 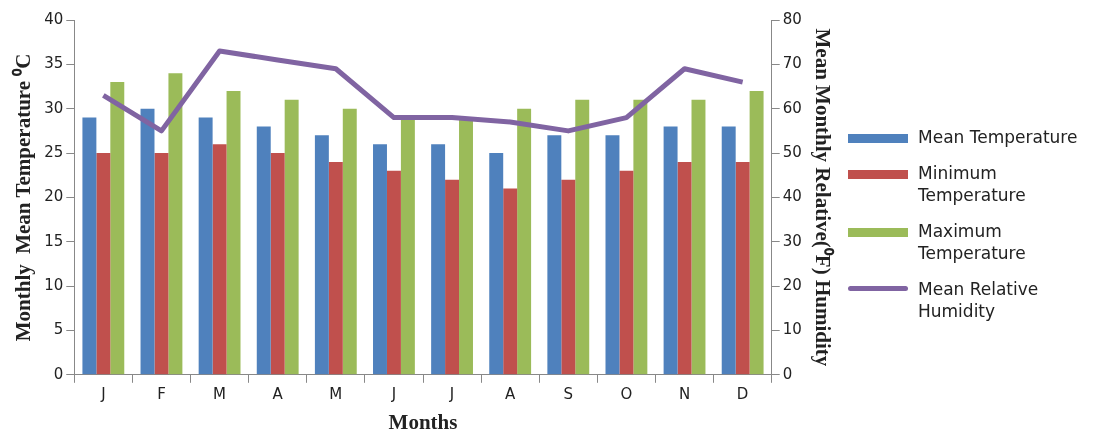 I want to click on y-tick-label: 20, so click(x=54, y=196).